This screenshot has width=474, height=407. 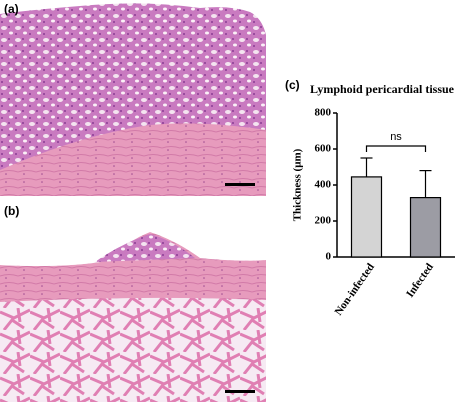 I want to click on y-tick-label: 800, so click(x=323, y=113).